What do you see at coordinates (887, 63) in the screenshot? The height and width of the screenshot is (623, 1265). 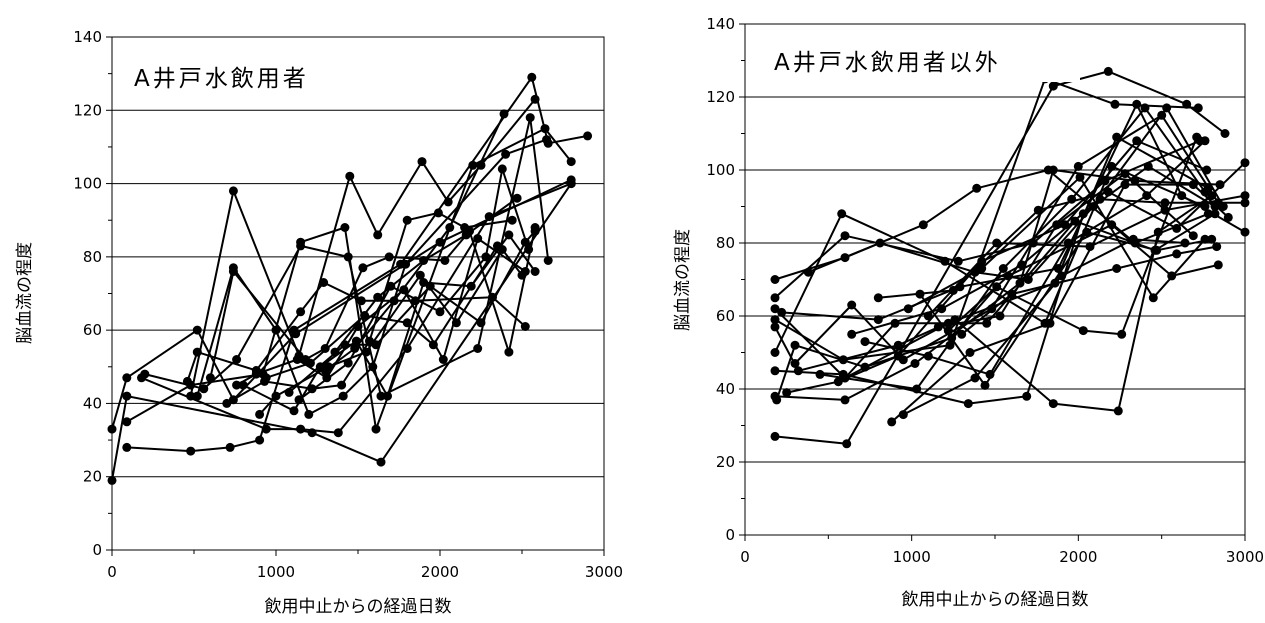 I see `chart-title: A井戸水飲用者以外` at bounding box center [887, 63].